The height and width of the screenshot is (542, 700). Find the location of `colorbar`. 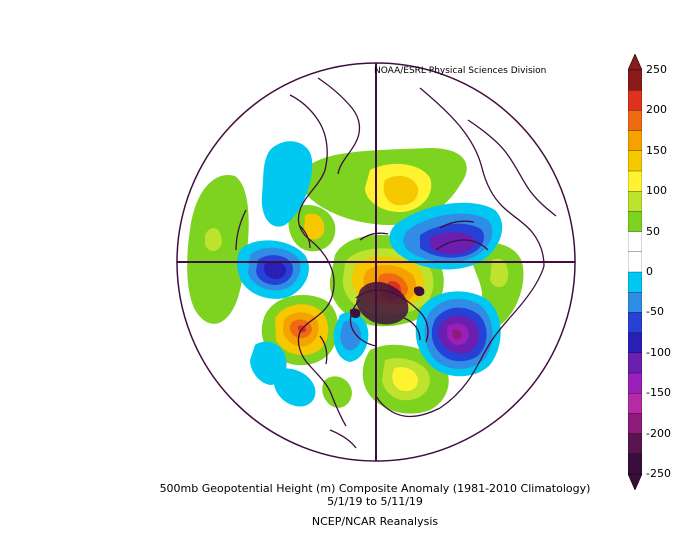

colorbar is located at coordinates (635, 272).